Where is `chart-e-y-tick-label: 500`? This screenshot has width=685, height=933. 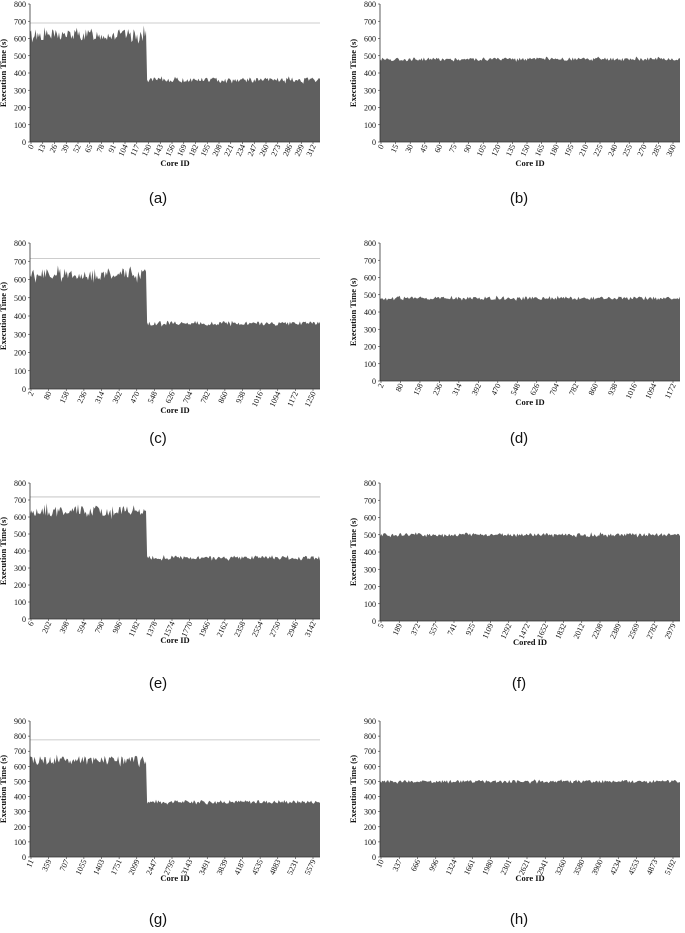
chart-e-y-tick-label: 500 is located at coordinates (20, 534).